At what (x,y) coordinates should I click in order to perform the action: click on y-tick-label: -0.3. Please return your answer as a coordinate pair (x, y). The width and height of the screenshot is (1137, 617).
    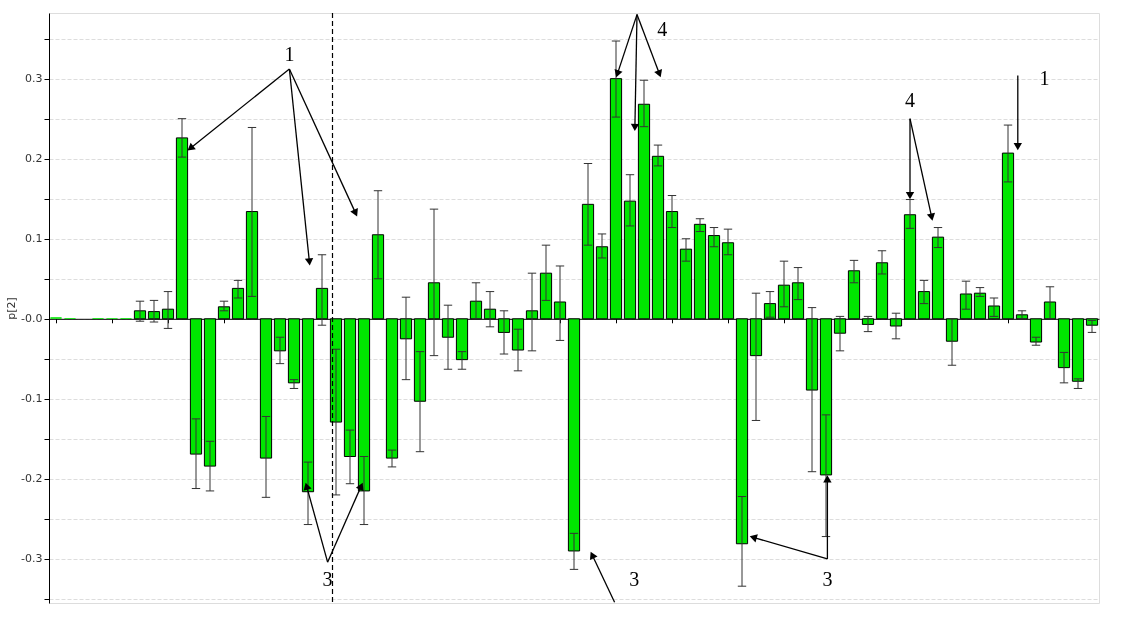
    Looking at the image, I should click on (32, 559).